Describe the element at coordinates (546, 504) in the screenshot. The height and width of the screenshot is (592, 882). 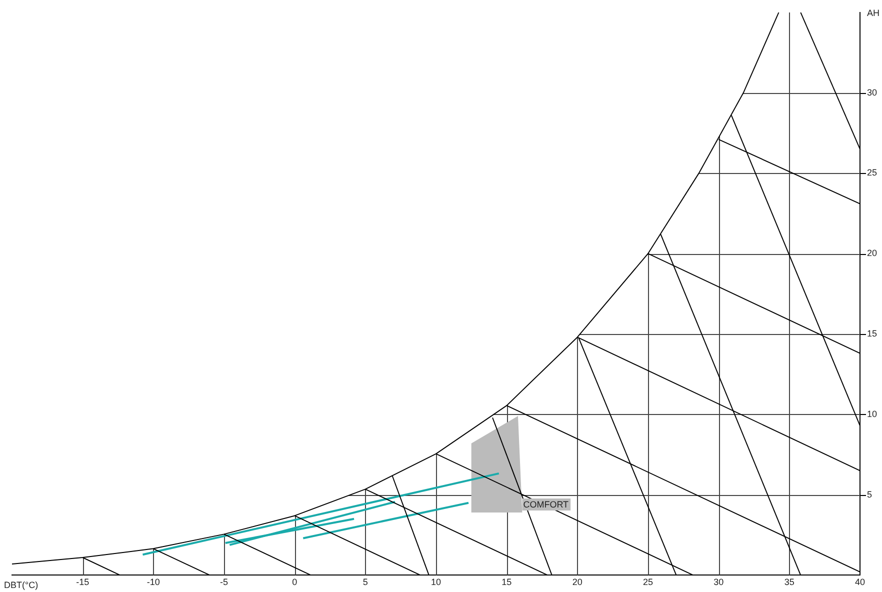
I see `series-label: COMFORT` at that location.